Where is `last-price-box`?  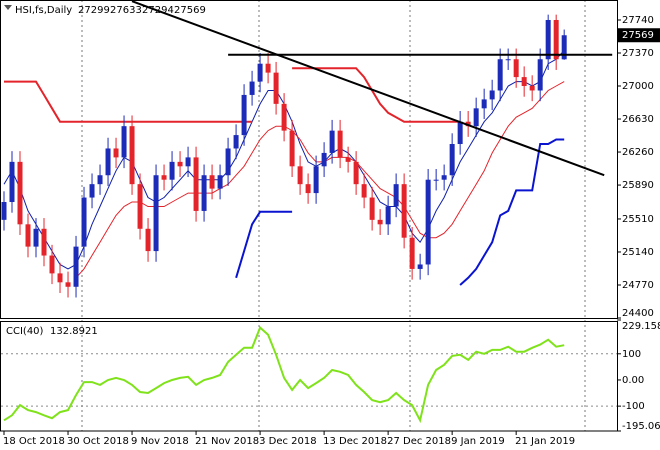
last-price-box is located at coordinates (639, 35).